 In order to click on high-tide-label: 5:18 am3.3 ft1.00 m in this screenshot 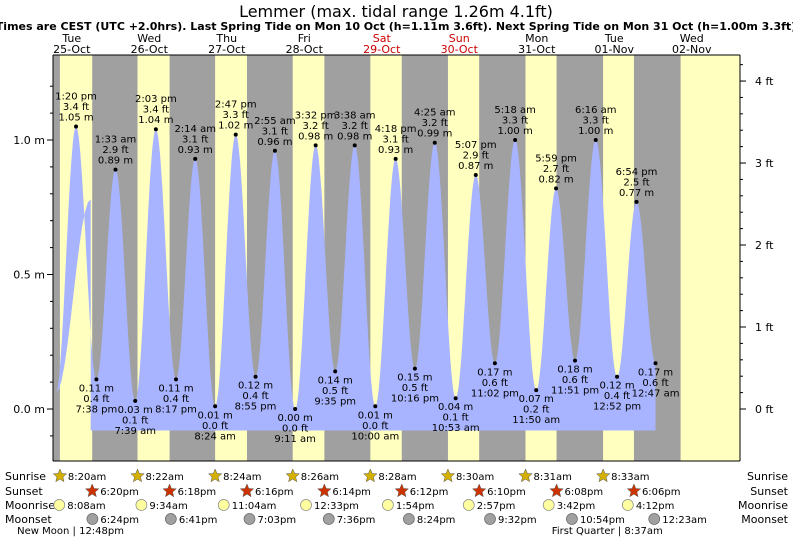, I will do `click(515, 123)`.